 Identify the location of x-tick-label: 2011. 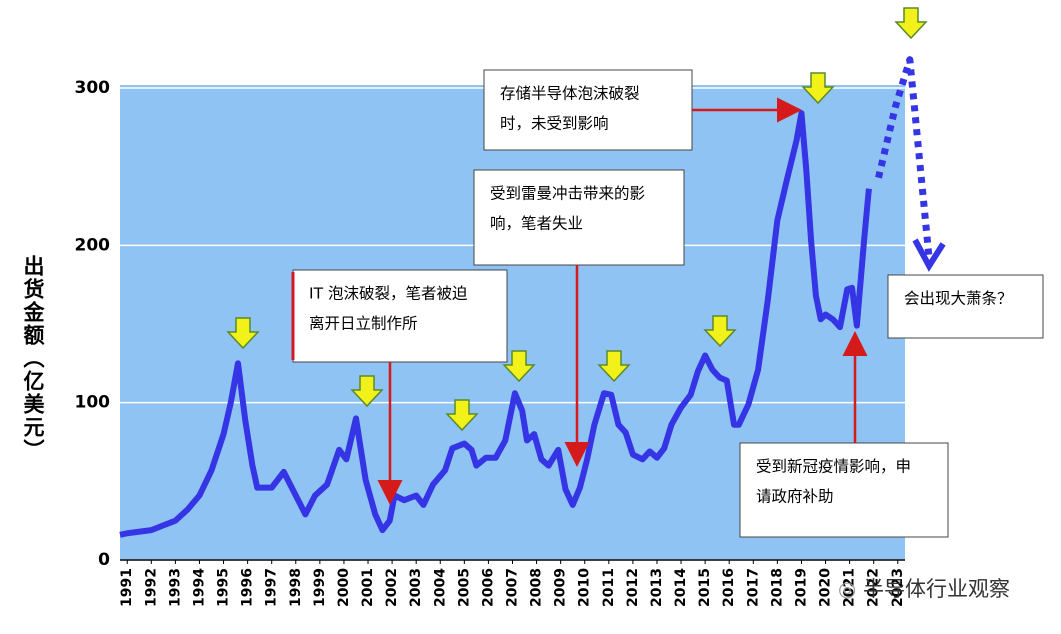
(609, 587).